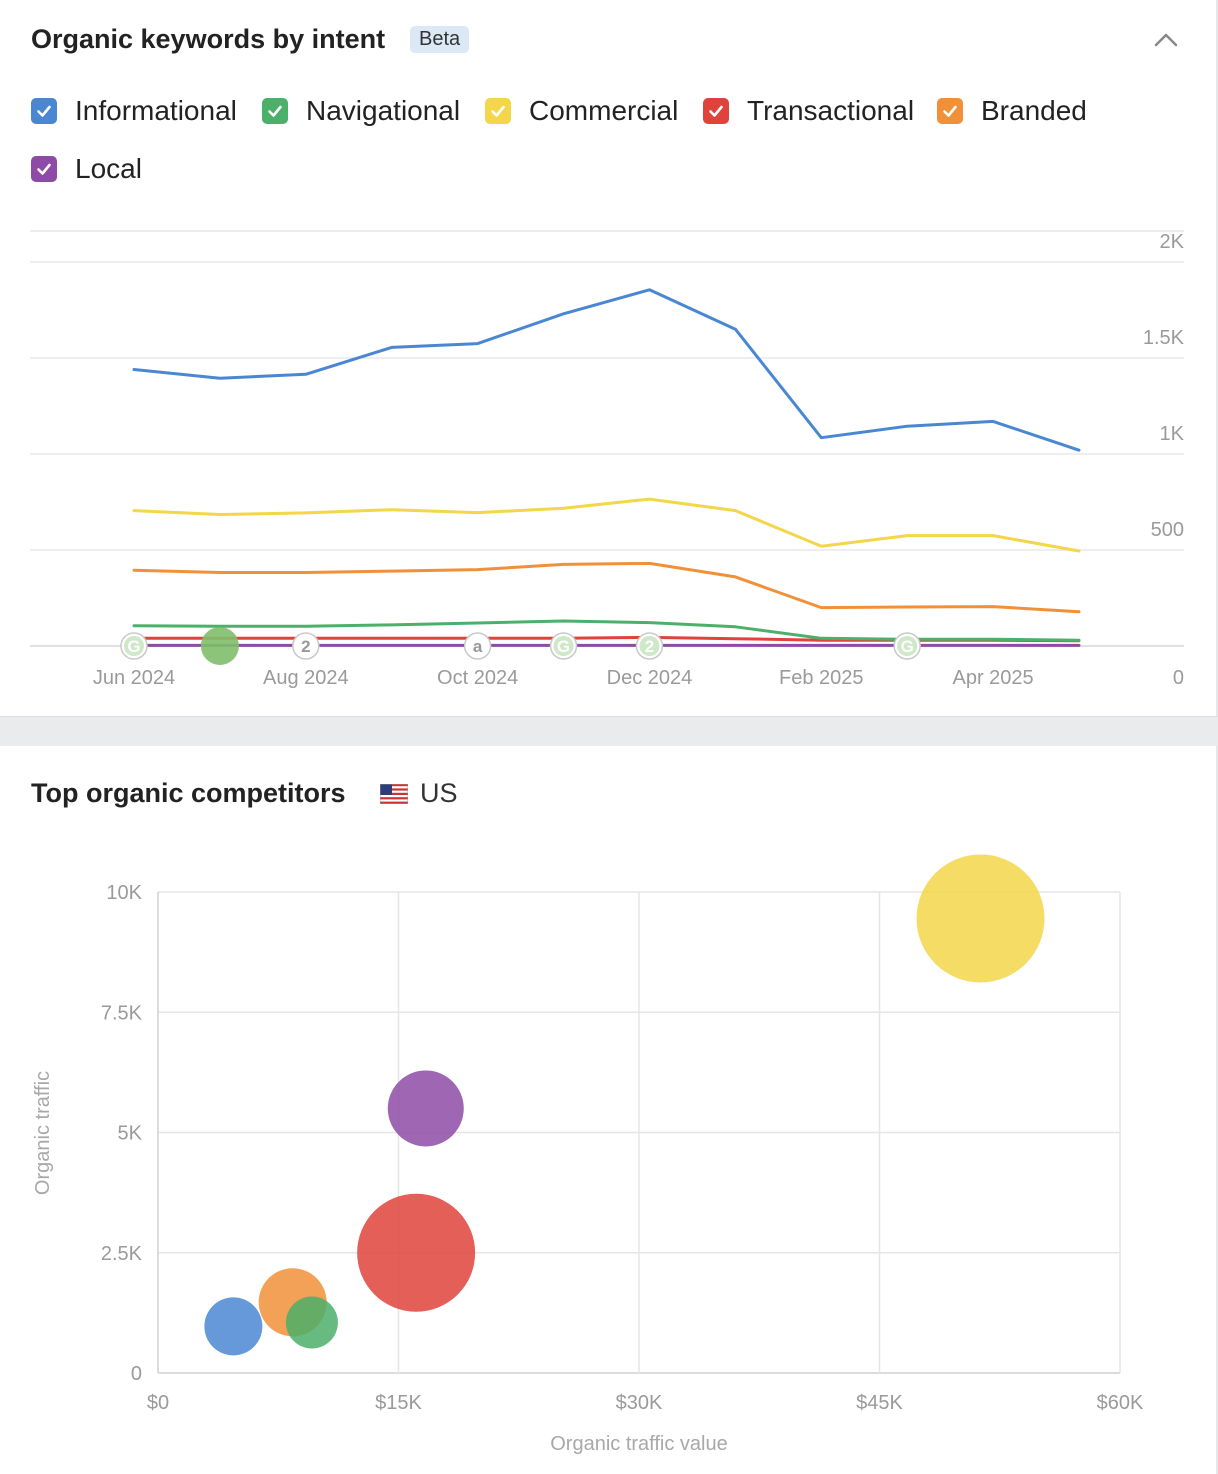  What do you see at coordinates (606, 587) in the screenshot?
I see `series-line-branded` at bounding box center [606, 587].